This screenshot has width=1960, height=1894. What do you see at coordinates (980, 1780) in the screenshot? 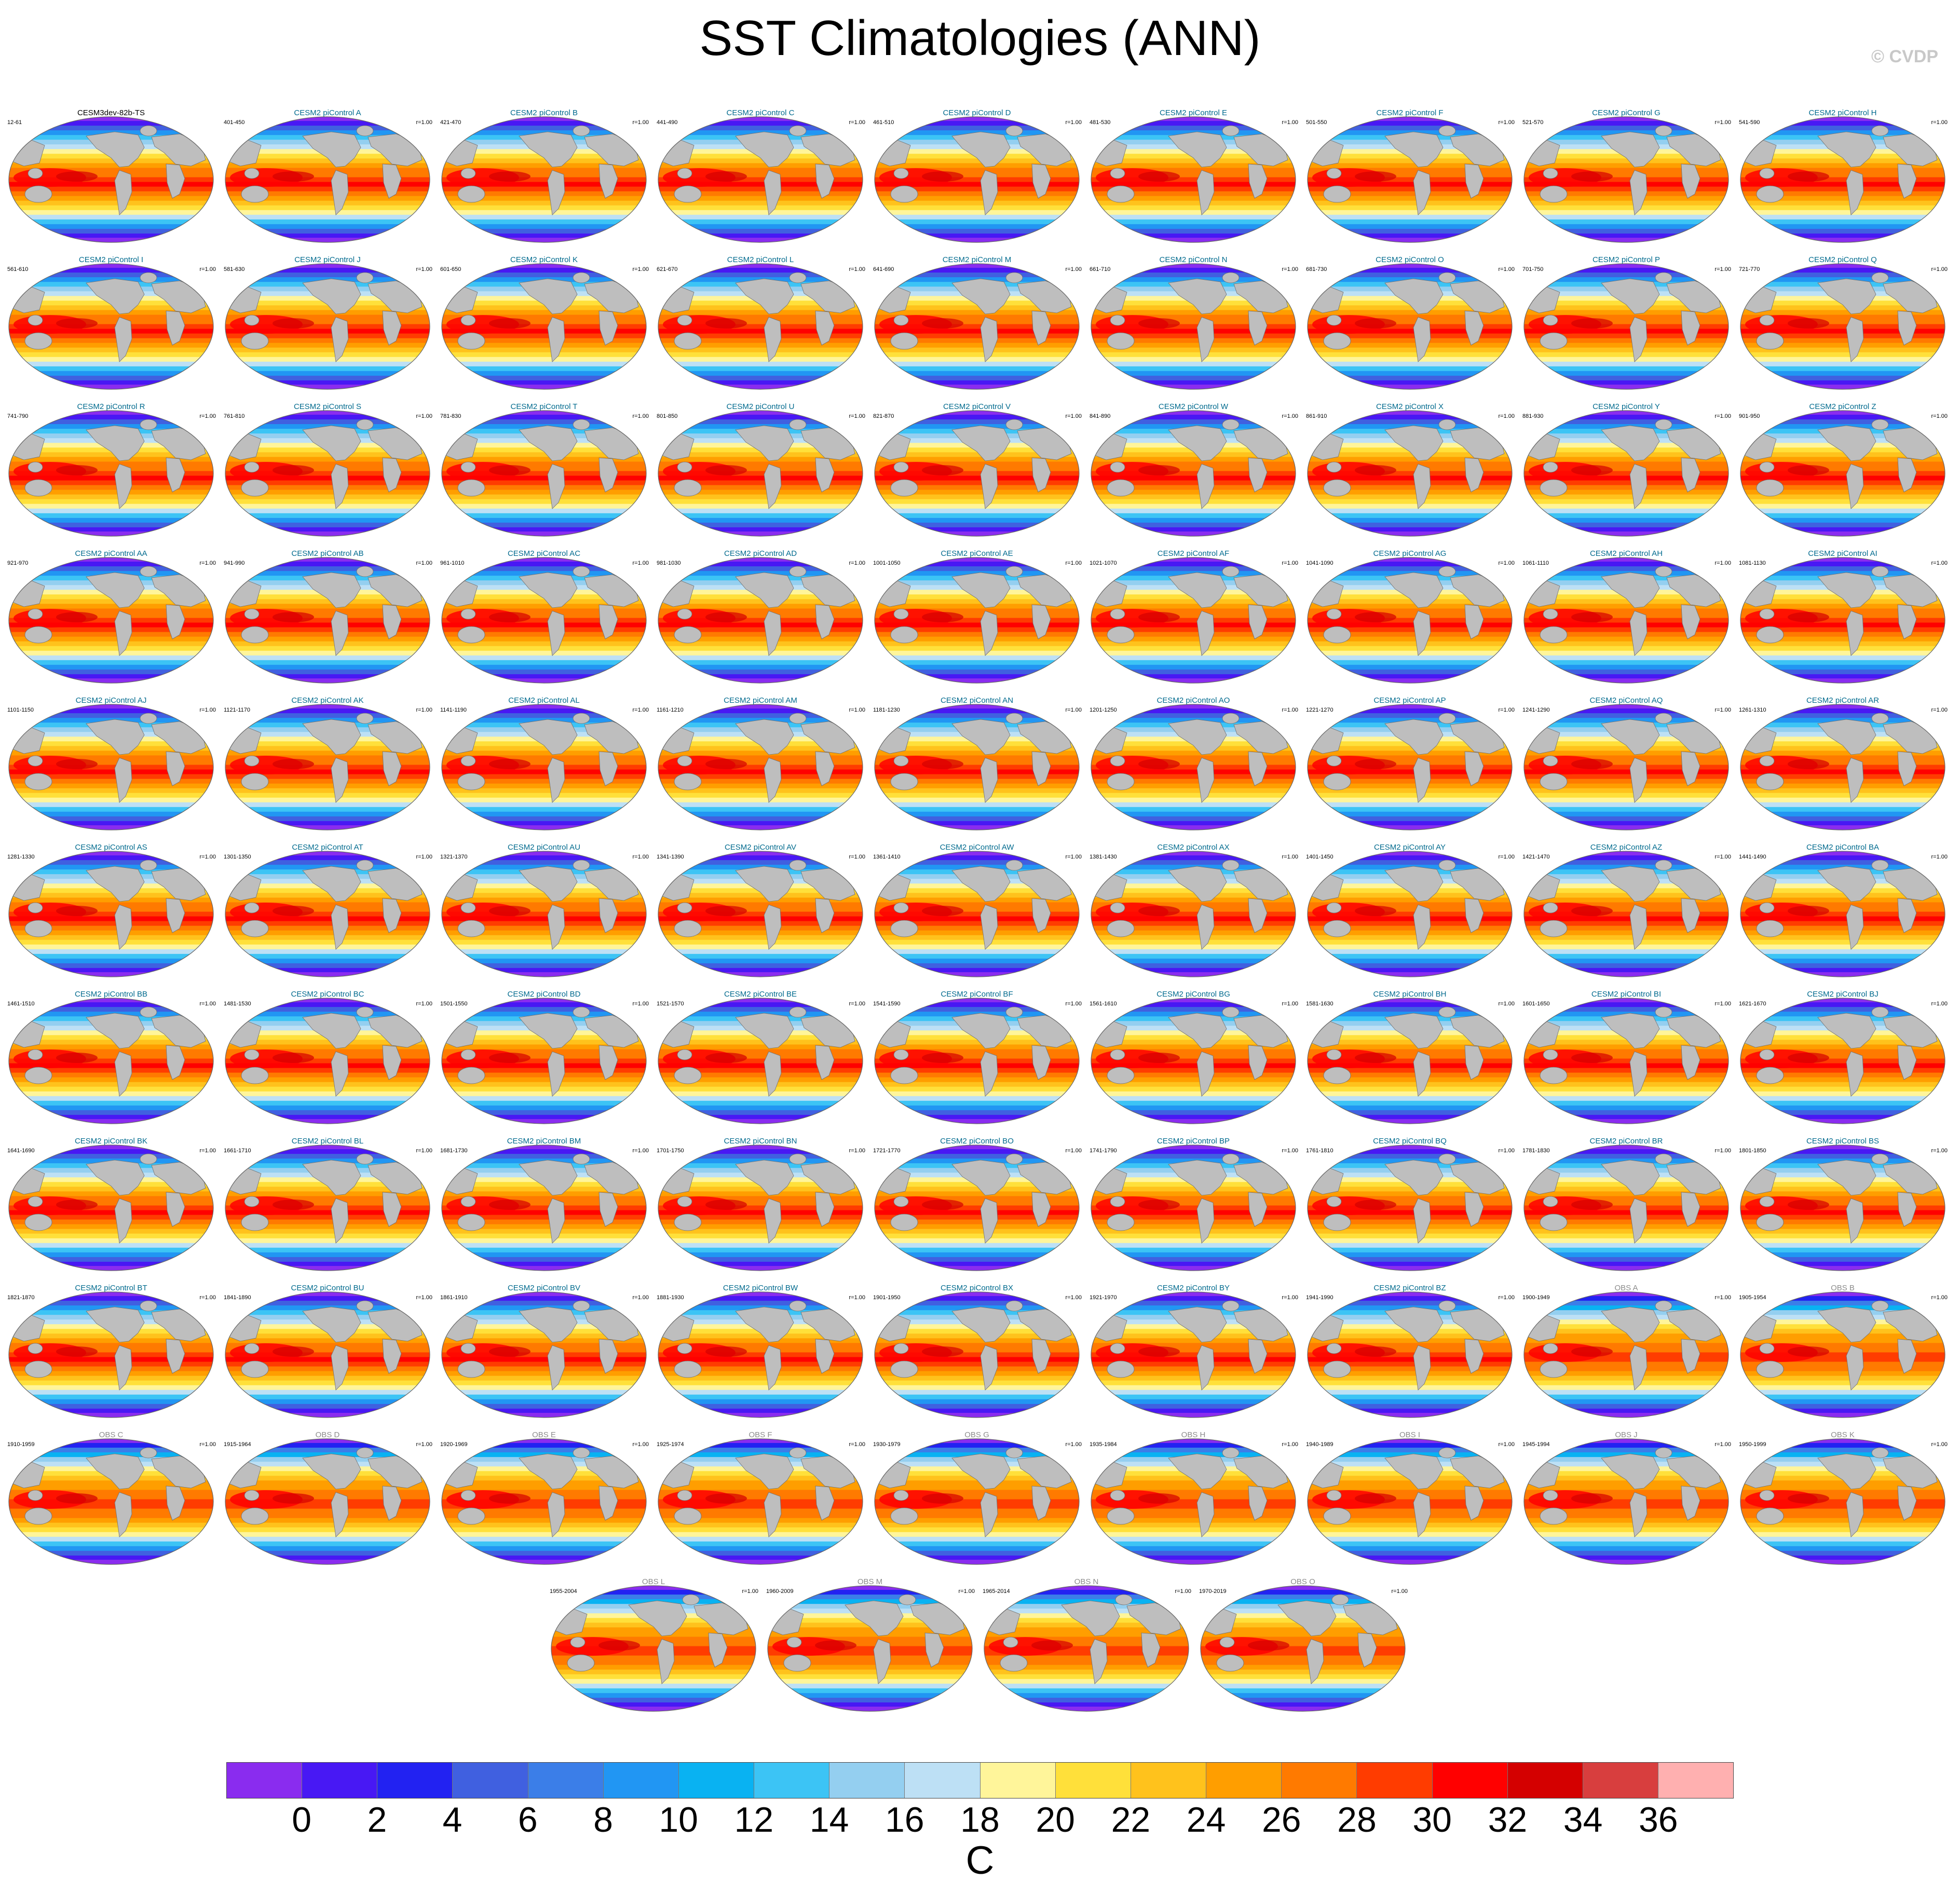
I see `colorbar` at bounding box center [980, 1780].